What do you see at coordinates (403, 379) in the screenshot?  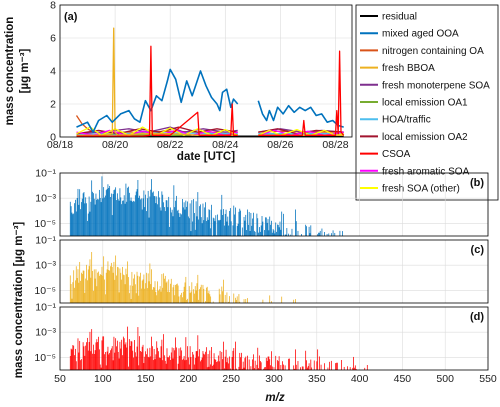 I see `spectra-xtick-label: 450` at bounding box center [403, 379].